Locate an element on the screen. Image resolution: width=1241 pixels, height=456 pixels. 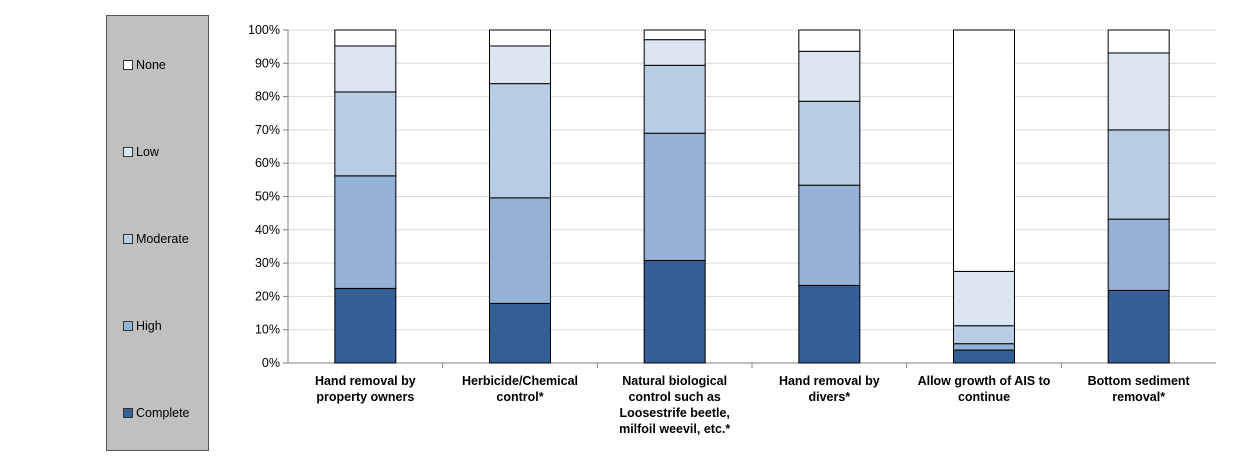
y-tick-label: 90% is located at coordinates (267, 63).